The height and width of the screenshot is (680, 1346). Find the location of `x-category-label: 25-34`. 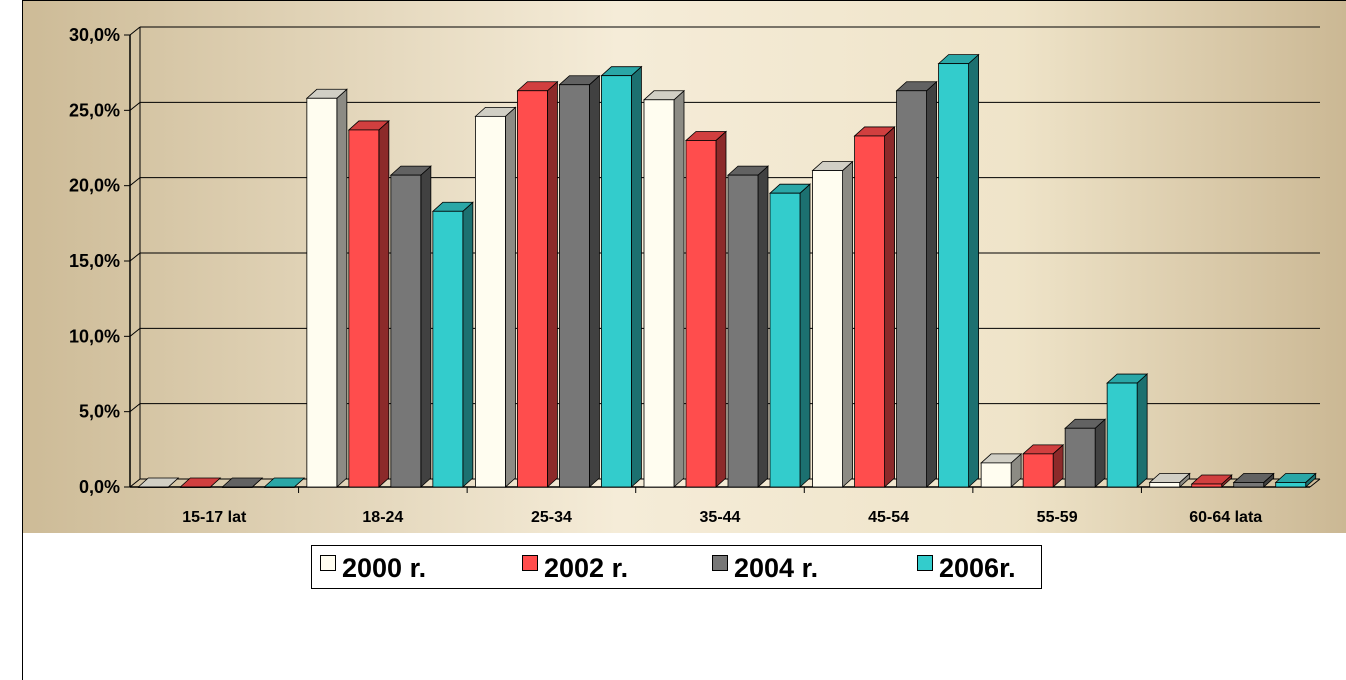

x-category-label: 25-34 is located at coordinates (551, 517).